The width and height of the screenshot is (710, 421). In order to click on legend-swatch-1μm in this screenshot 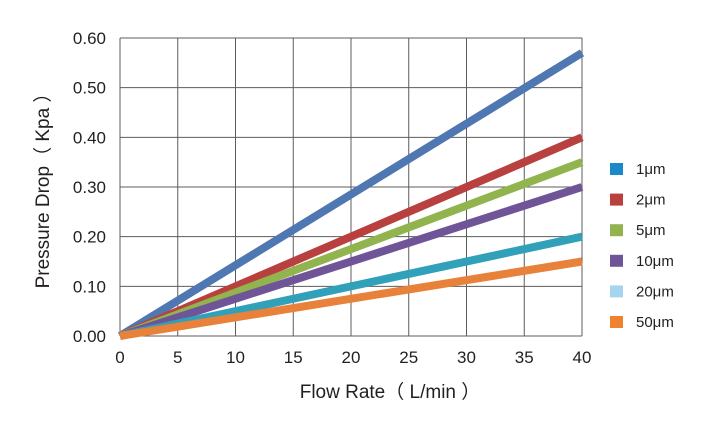, I will do `click(616, 169)`.